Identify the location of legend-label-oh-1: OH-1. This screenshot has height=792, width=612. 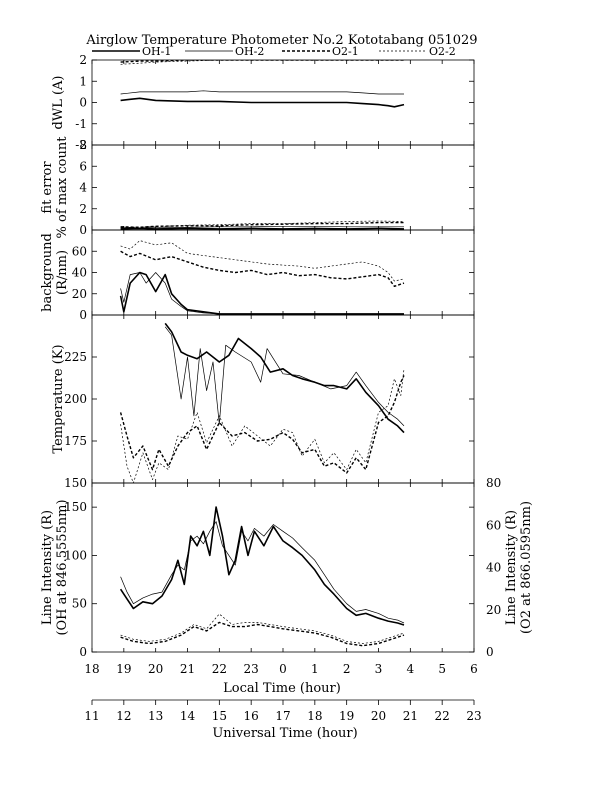
(156, 51).